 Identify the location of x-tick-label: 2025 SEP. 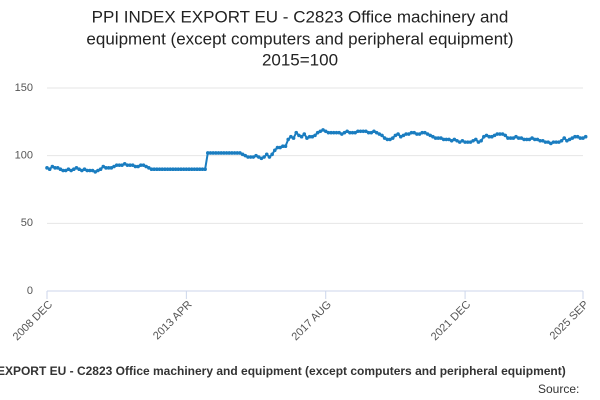
(570, 321).